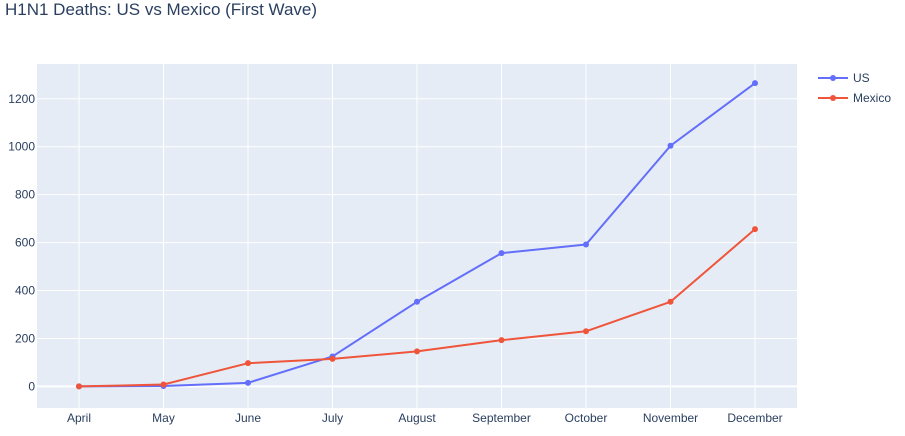 This screenshot has height=436, width=905. Describe the element at coordinates (332, 418) in the screenshot. I see `x-tick-label: July` at that location.